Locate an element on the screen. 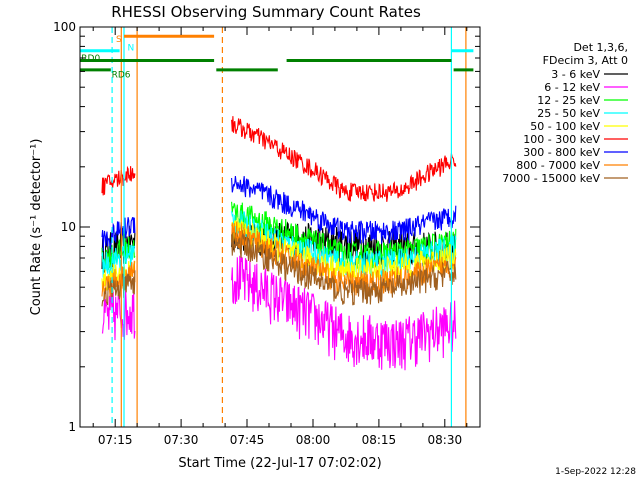 This screenshot has width=640, height=480. legend-label-3-6-kev: 3 - 6 keV is located at coordinates (575, 74).